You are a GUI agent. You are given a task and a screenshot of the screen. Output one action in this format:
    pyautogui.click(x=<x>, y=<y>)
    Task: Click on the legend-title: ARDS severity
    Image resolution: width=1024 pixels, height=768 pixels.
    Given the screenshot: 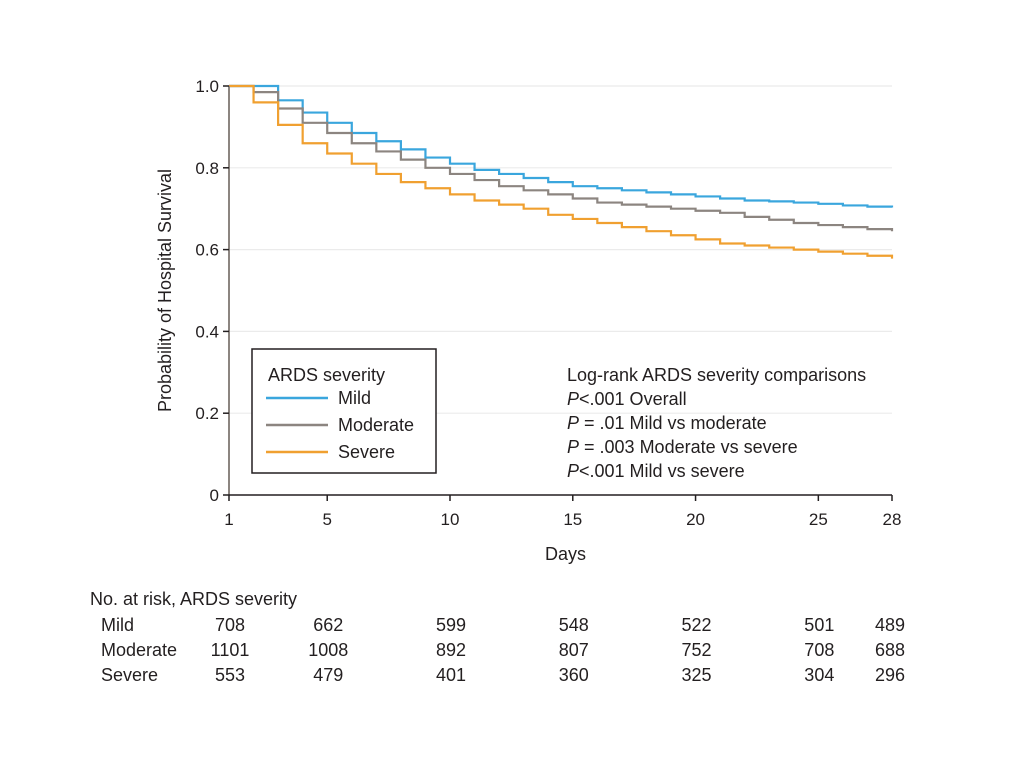 What is the action you would take?
    pyautogui.click(x=326, y=375)
    